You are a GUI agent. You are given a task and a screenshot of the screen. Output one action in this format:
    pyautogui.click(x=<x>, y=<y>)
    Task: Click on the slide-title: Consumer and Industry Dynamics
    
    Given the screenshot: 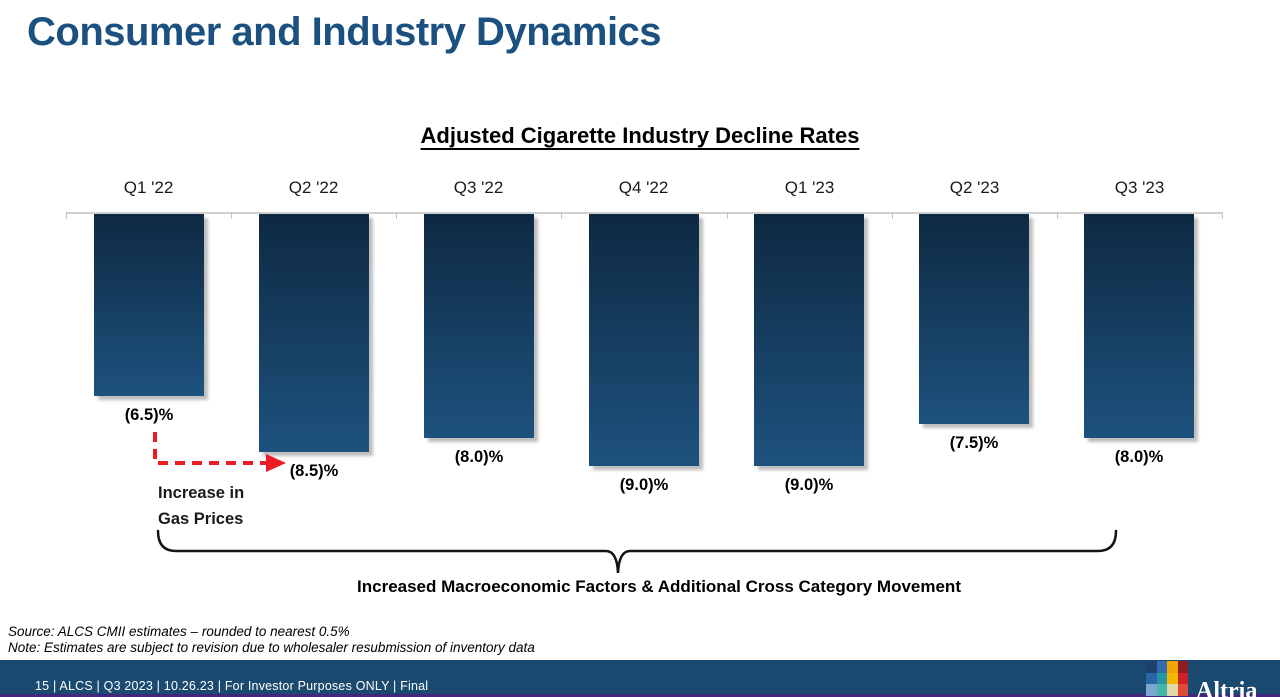 What is the action you would take?
    pyautogui.click(x=344, y=32)
    